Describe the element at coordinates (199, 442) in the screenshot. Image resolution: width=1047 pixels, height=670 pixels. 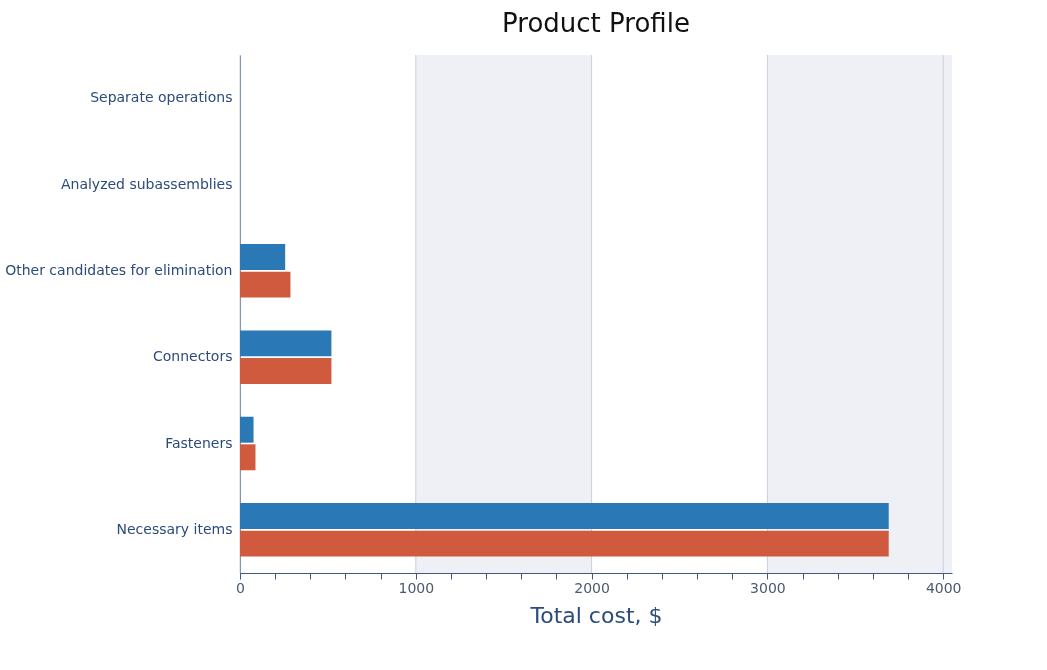
I see `y-tick-label: Fasteners` at that location.